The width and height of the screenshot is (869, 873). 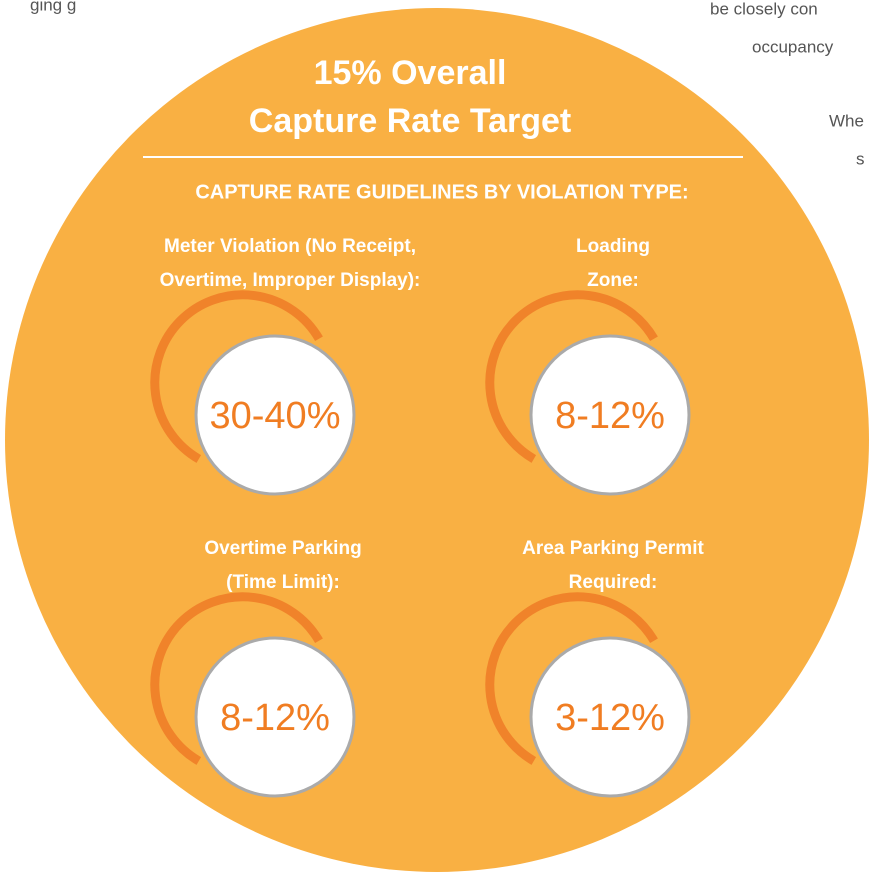 What do you see at coordinates (53, 7) in the screenshot?
I see `text-fragment: ging g` at bounding box center [53, 7].